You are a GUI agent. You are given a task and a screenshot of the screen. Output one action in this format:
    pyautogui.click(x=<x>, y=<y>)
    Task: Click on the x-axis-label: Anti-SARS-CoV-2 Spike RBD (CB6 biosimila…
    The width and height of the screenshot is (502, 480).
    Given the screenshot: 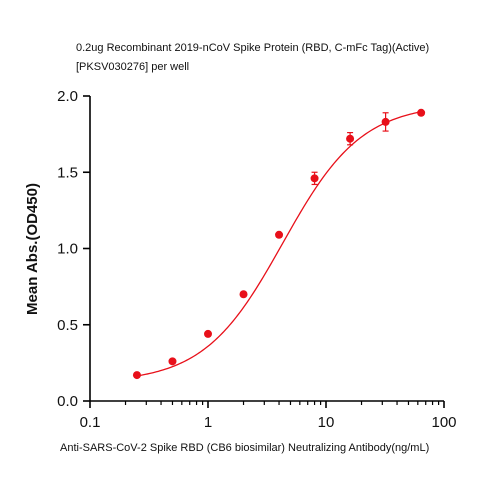 What is the action you would take?
    pyautogui.click(x=244, y=448)
    